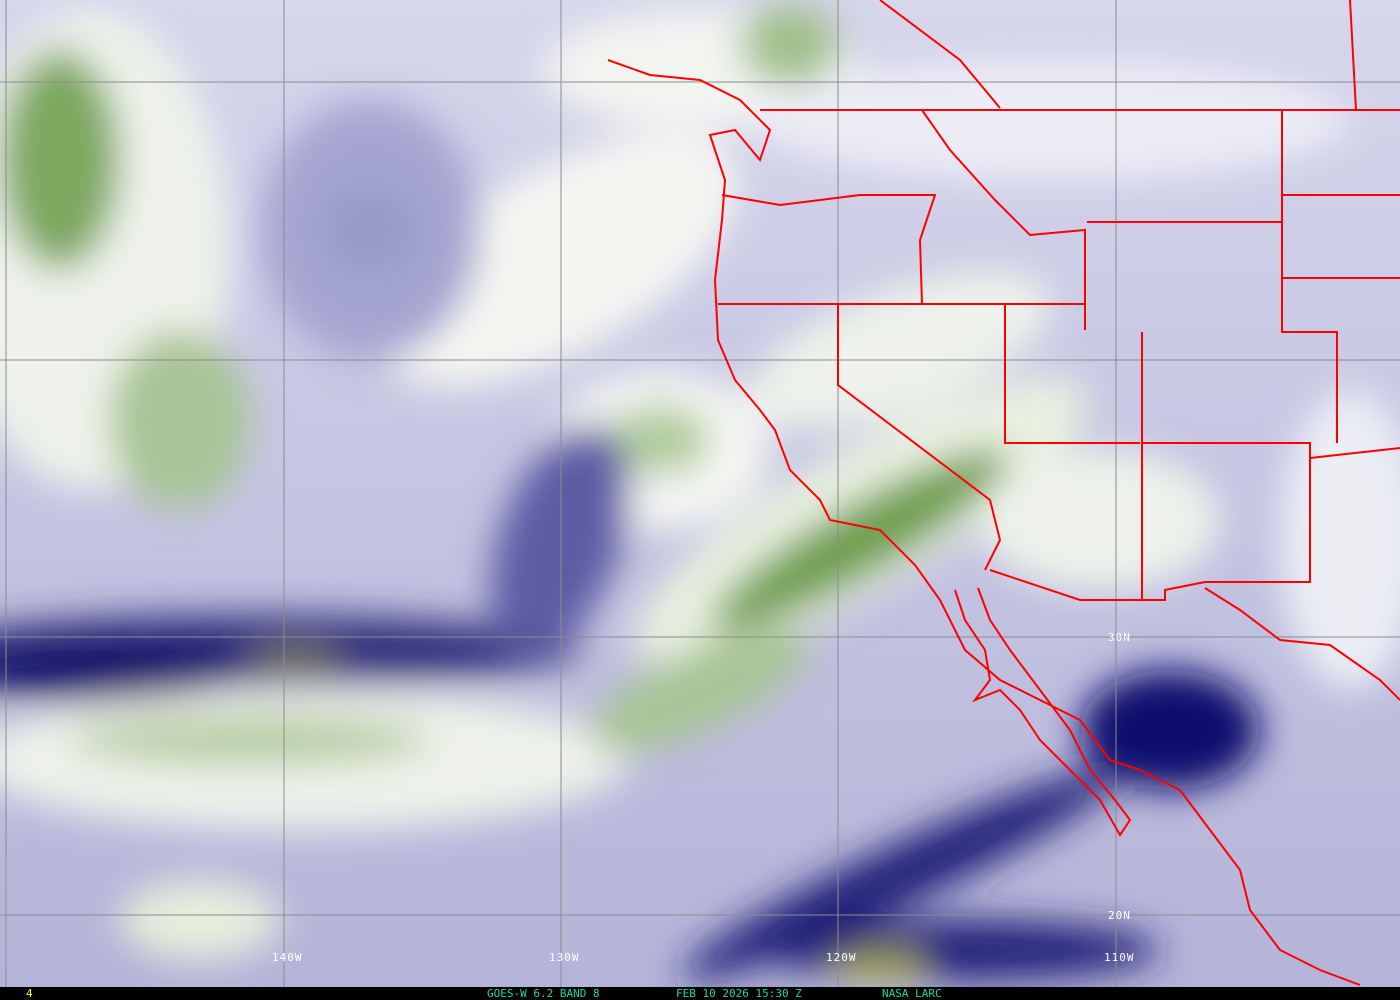 The height and width of the screenshot is (1000, 1400). What do you see at coordinates (543, 993) in the screenshot?
I see `satellite-band: GOES-W 6.2 BAND 8` at bounding box center [543, 993].